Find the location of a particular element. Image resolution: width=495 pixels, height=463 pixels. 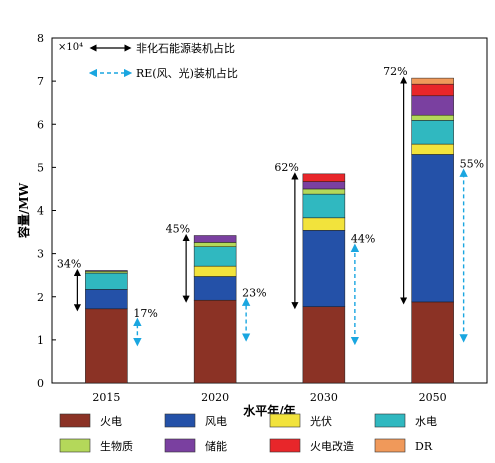

x-tick-label: 2020 is located at coordinates (215, 397).